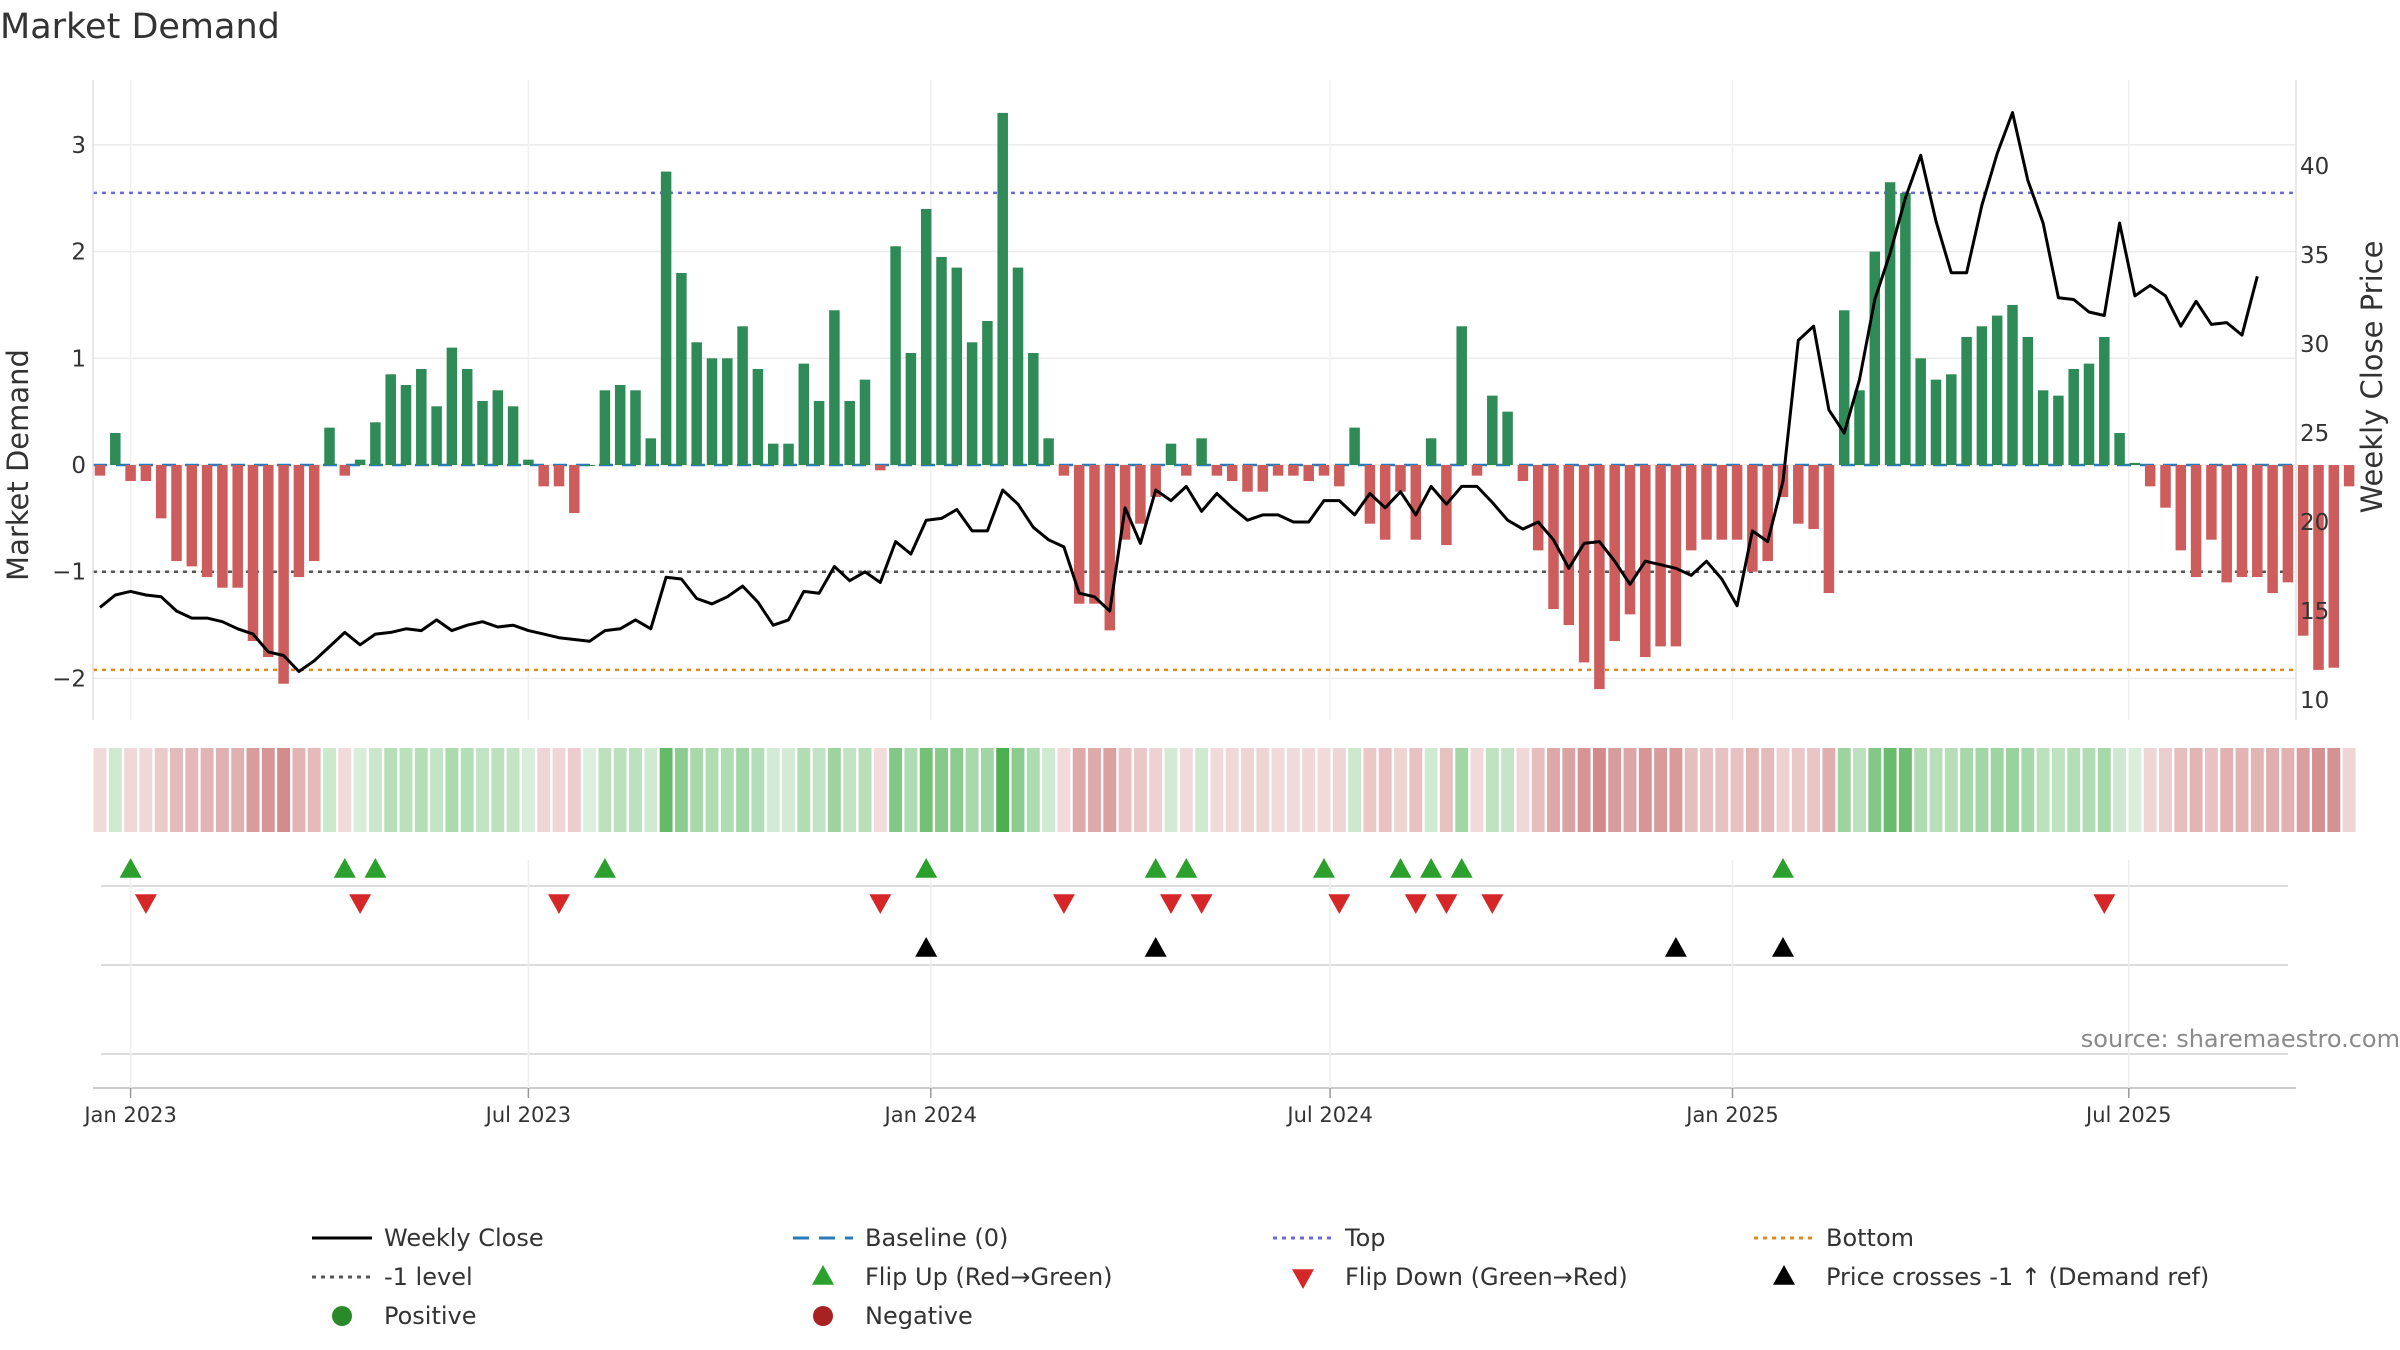 The image size is (2400, 1350). I want to click on legend-label: Weekly Close, so click(464, 1238).